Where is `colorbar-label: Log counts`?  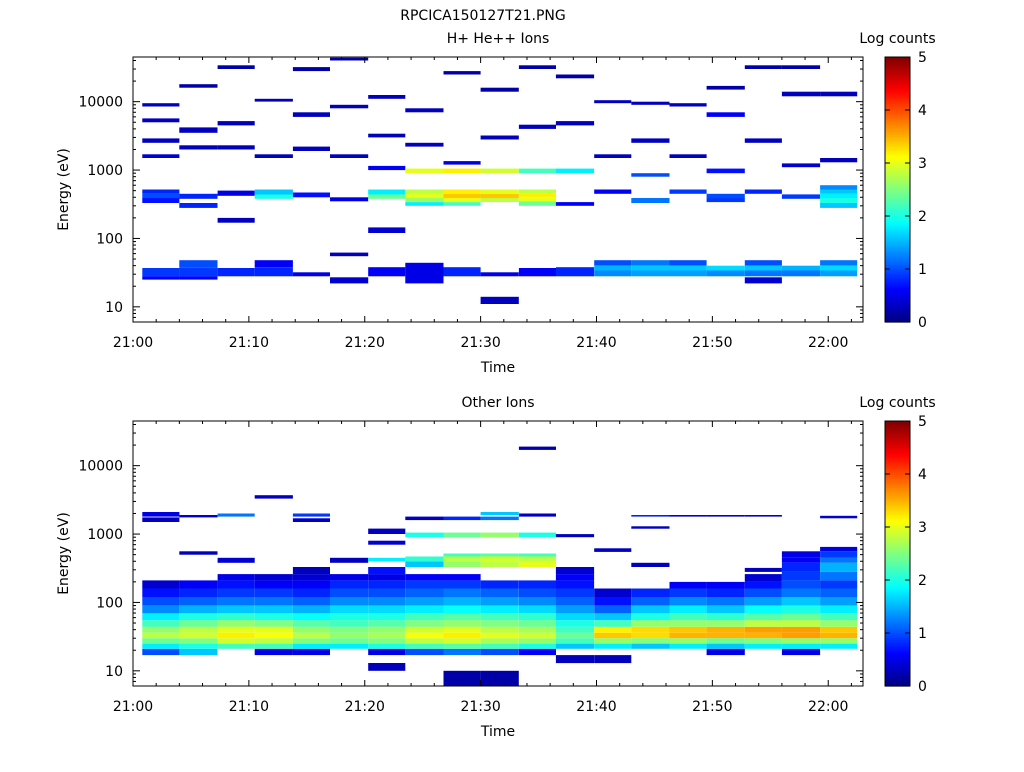 colorbar-label: Log counts is located at coordinates (897, 39).